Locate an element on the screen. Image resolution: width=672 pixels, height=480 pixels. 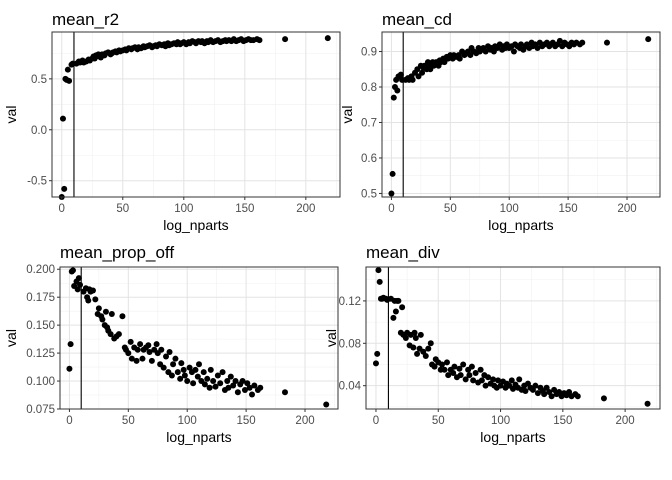
y-tick-label: 0.175 is located at coordinates (40, 298).